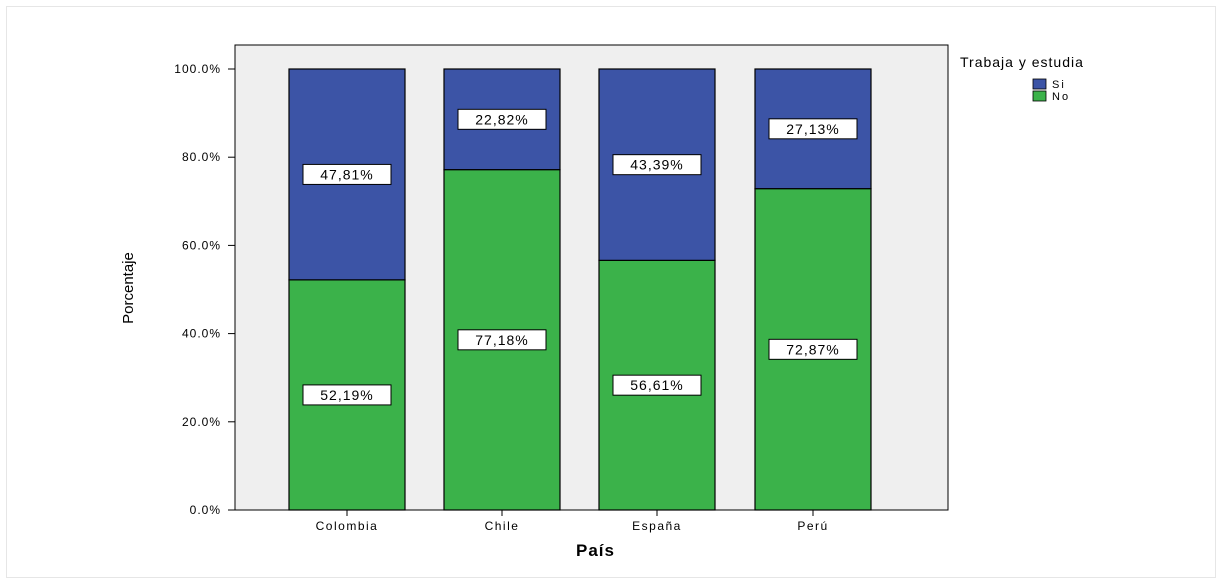 Image resolution: width=1222 pixels, height=584 pixels. What do you see at coordinates (812, 526) in the screenshot?
I see `x-tick-label: Perú` at bounding box center [812, 526].